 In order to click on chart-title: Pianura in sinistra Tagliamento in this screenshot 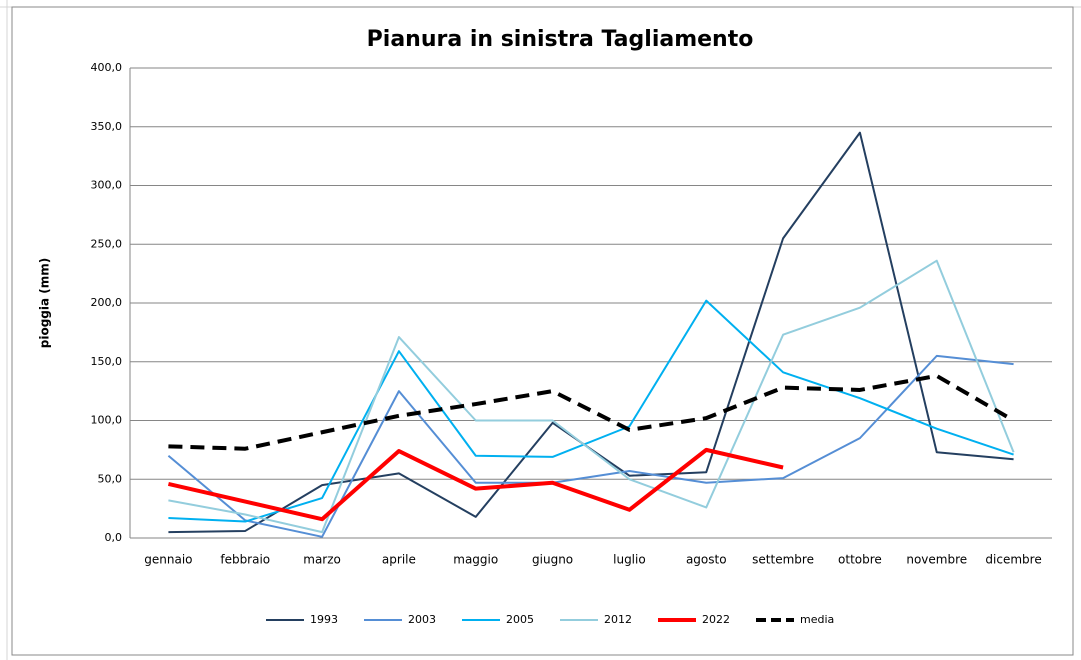, I will do `click(560, 39)`.